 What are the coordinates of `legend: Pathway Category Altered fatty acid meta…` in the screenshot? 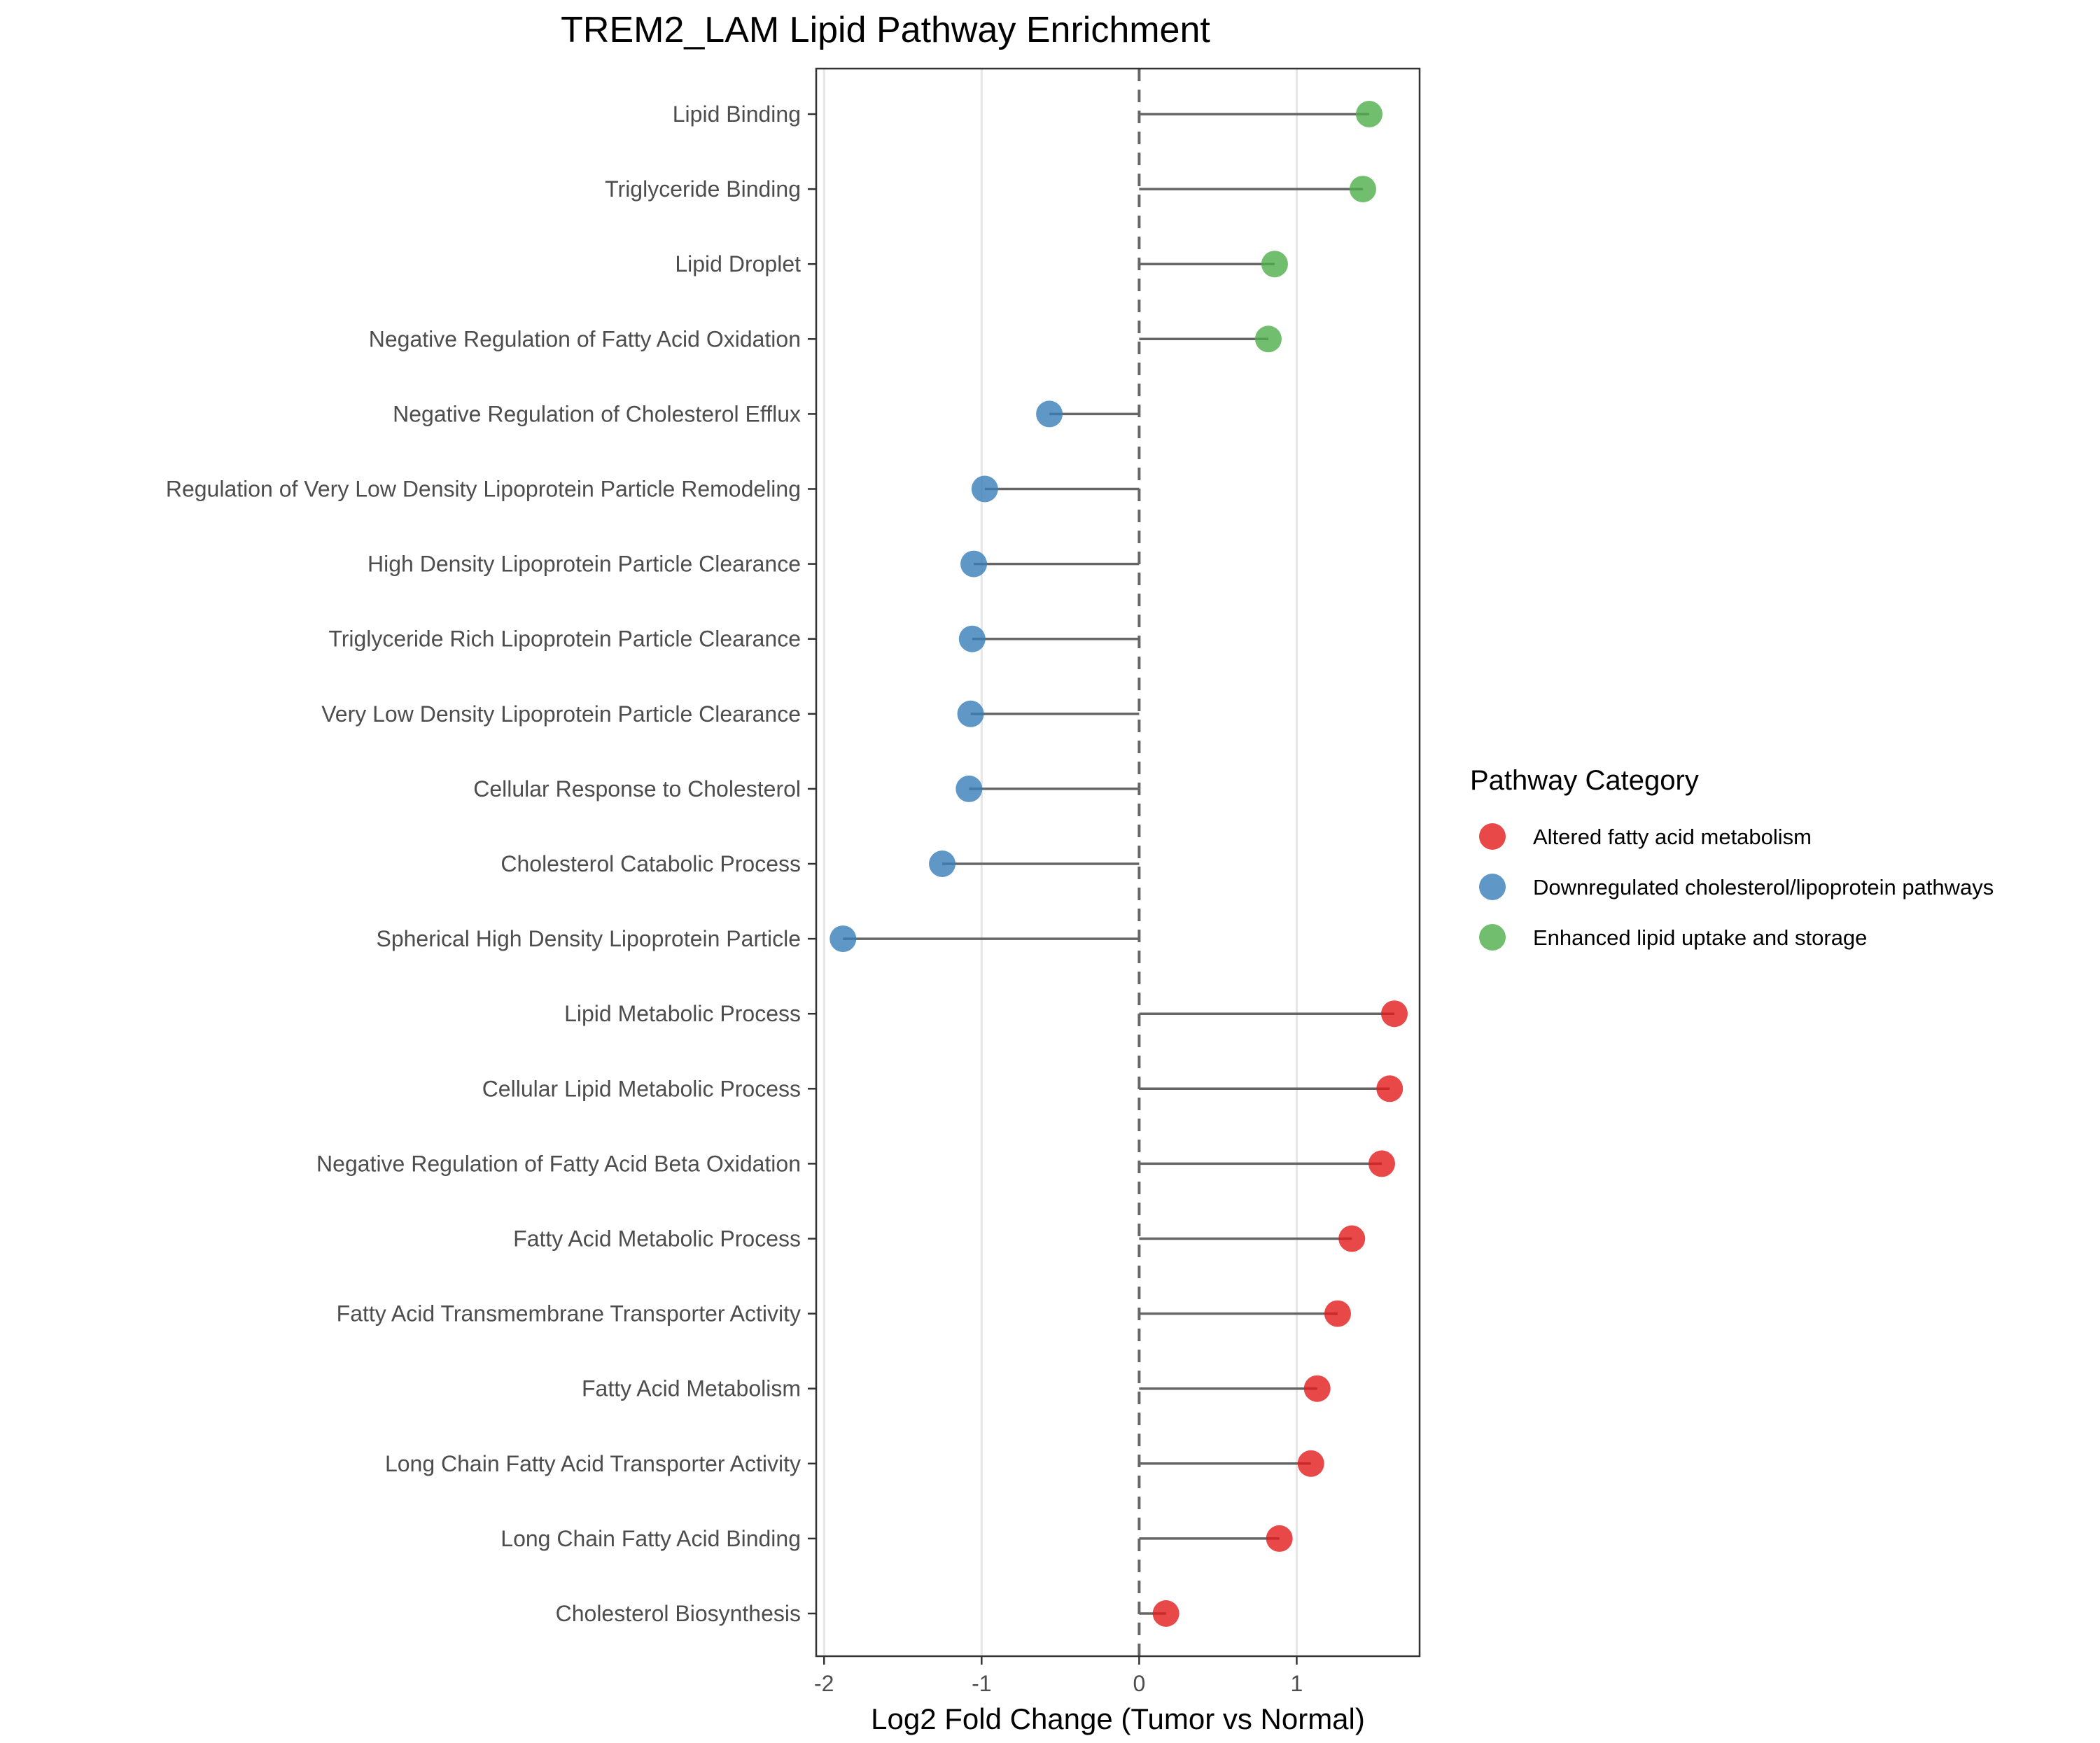 It's located at (1732, 858).